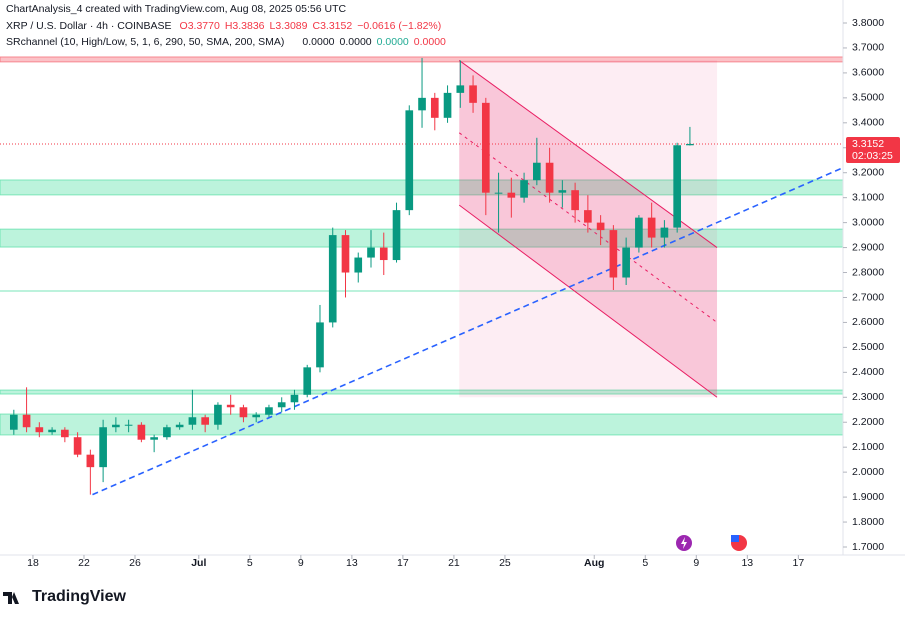  What do you see at coordinates (868, 247) in the screenshot?
I see `y-tick-label: 2.9000` at bounding box center [868, 247].